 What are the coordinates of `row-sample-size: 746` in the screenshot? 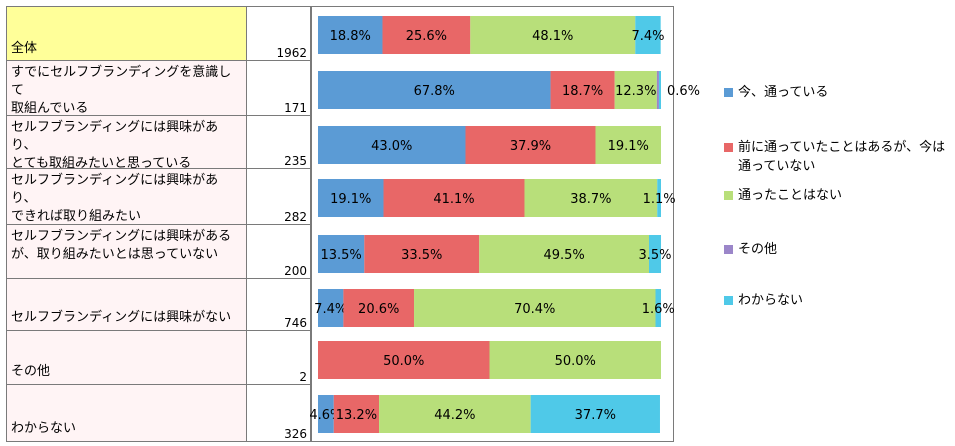 It's located at (279, 305).